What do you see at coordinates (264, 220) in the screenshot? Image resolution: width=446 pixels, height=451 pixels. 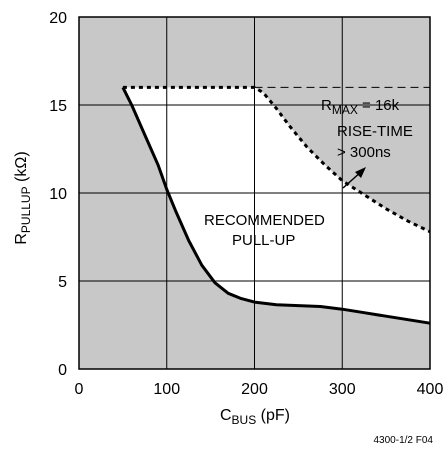 I see `annotation-recommended: RECOMMENDED` at bounding box center [264, 220].